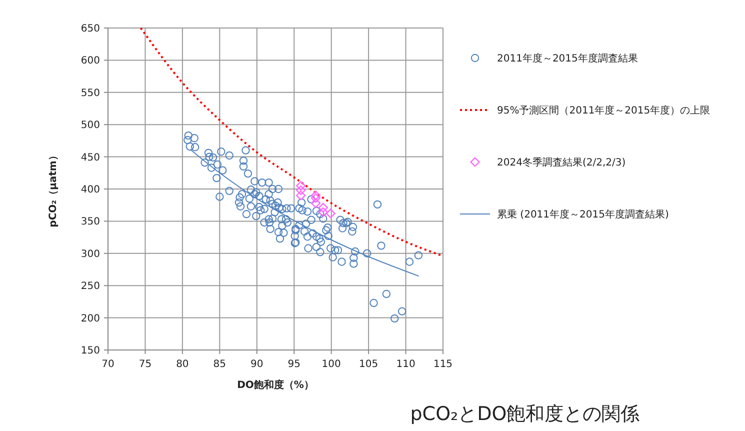 The image size is (745, 431). I want to click on x-tick-label: 105, so click(368, 364).